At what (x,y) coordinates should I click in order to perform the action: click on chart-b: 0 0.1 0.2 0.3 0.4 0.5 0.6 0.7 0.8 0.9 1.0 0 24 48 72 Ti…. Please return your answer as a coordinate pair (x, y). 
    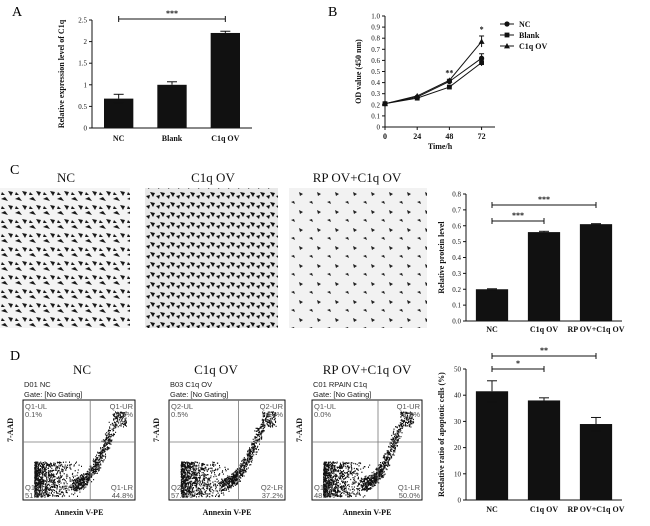
    Looking at the image, I should click on (450, 82).